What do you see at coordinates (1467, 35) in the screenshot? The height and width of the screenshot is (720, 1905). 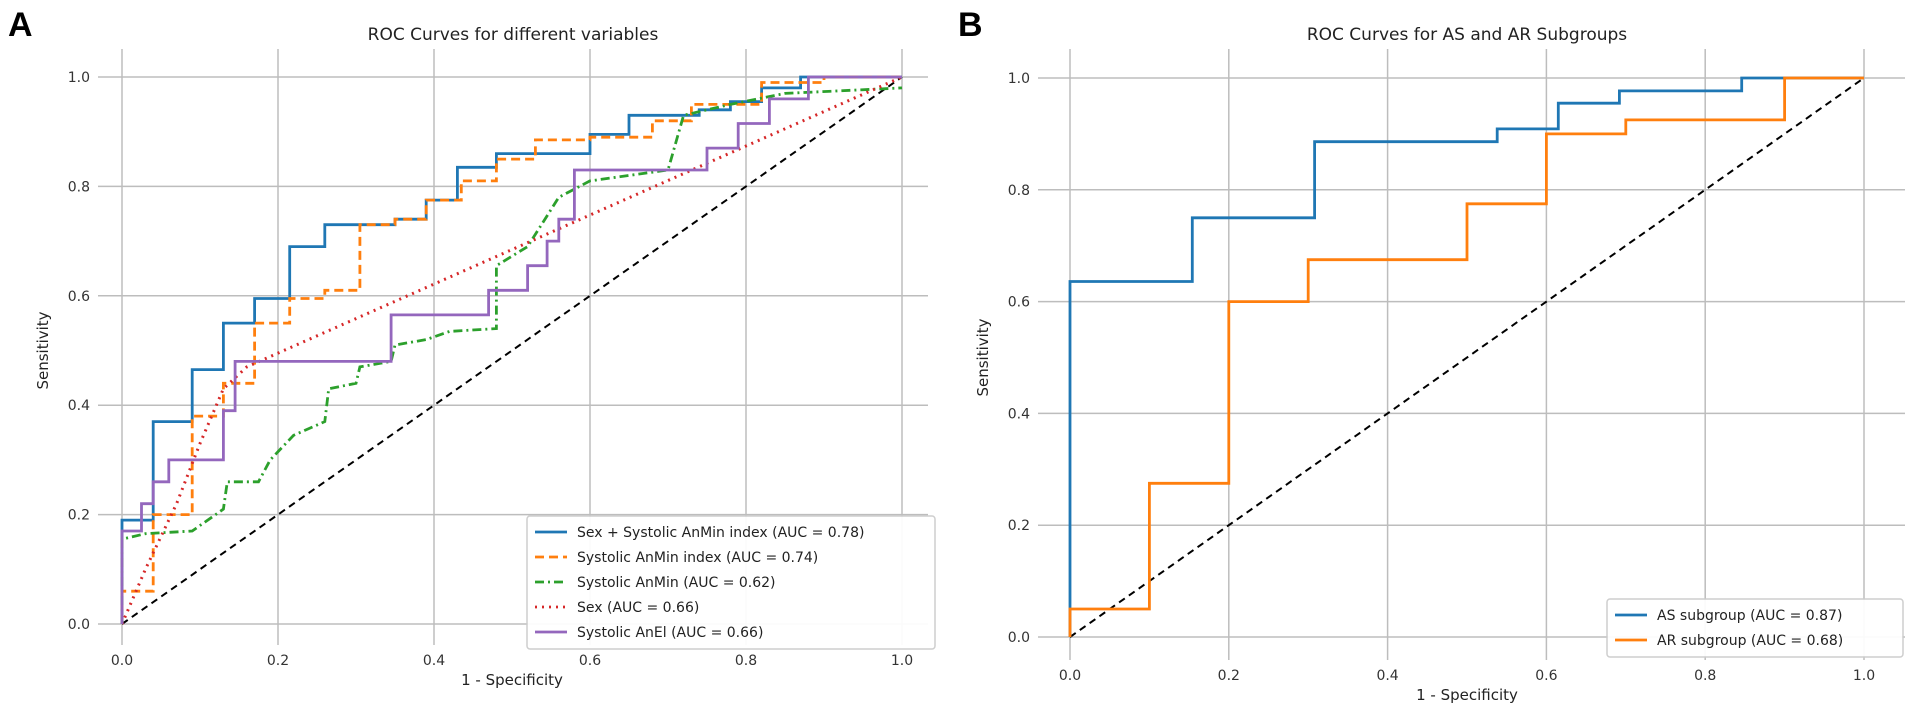 I see `chart-title: ROC Curves for AS and AR Subgroups` at bounding box center [1467, 35].